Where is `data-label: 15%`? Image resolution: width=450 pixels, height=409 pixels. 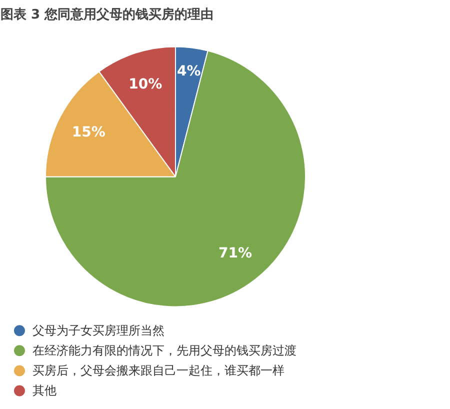 data-label: 15% is located at coordinates (89, 132).